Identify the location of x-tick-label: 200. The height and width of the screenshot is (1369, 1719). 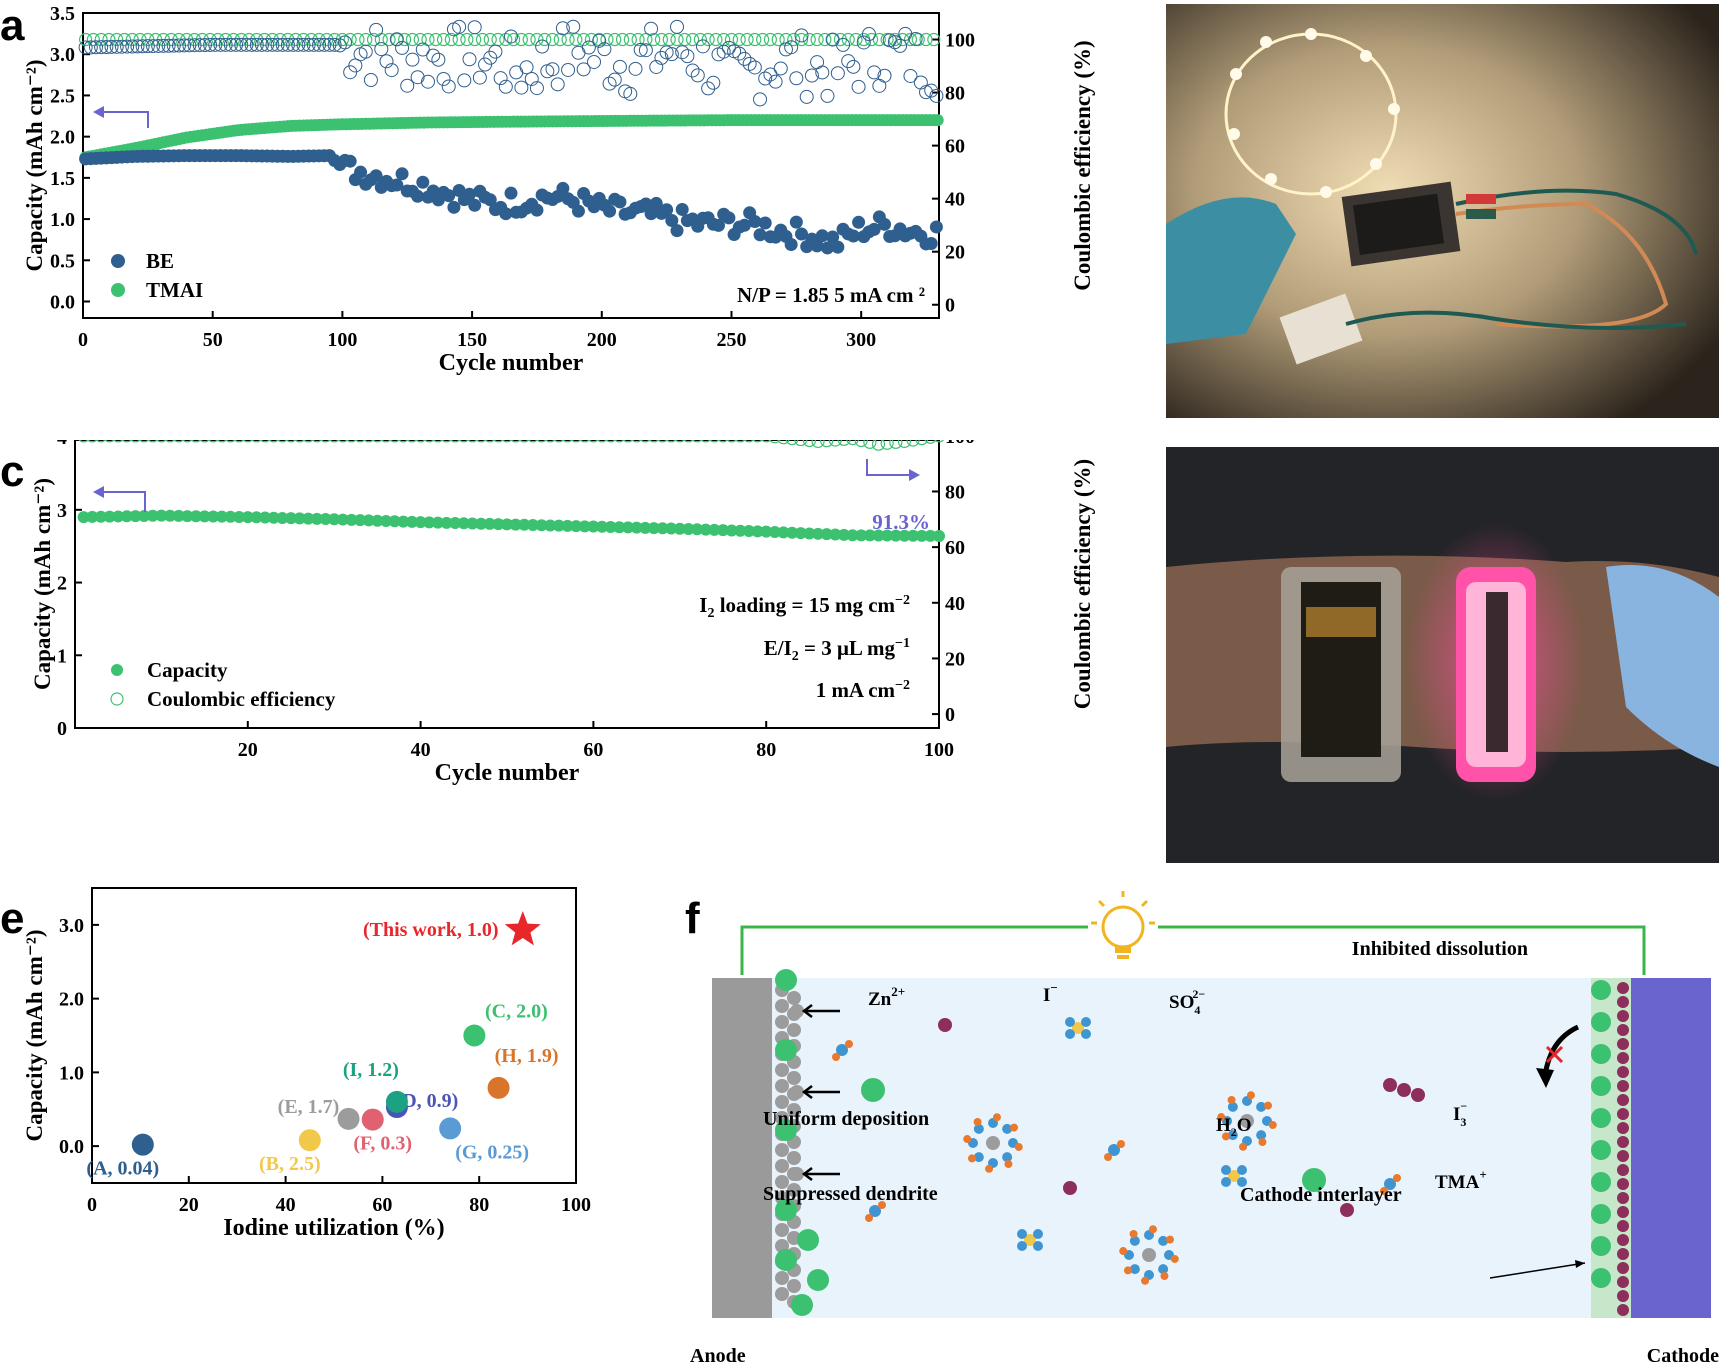
(602, 340).